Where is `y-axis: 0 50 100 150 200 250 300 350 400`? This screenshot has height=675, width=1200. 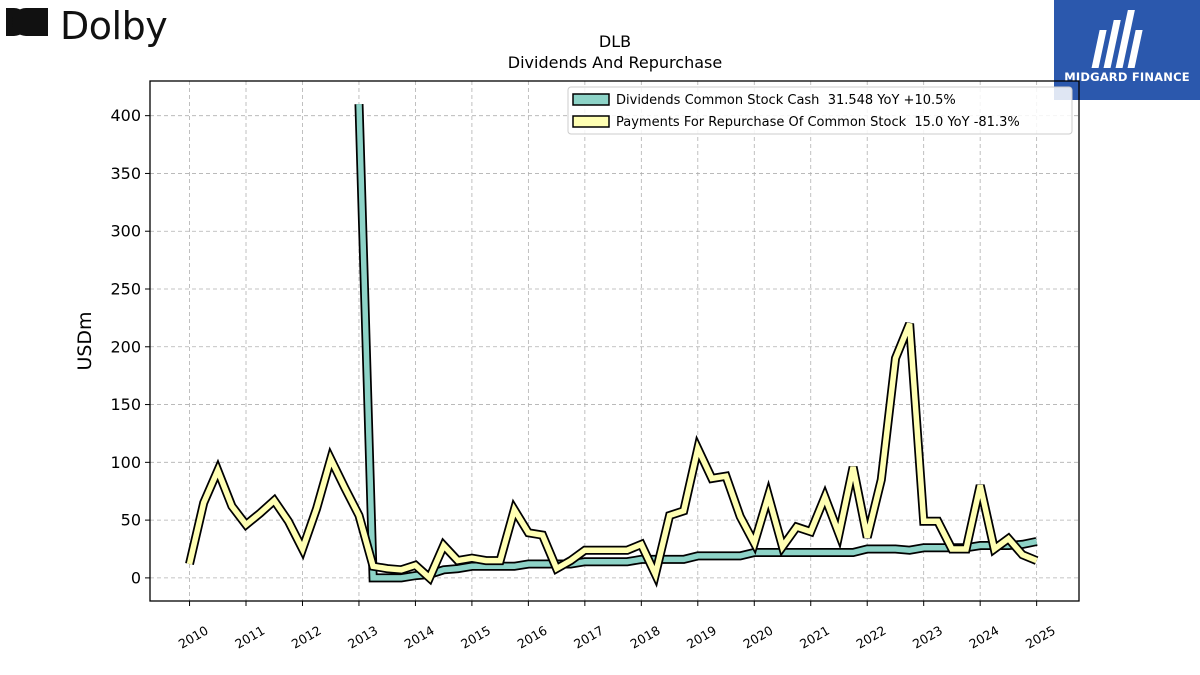
y-axis: 0 50 100 150 200 250 300 350 400 is located at coordinates (130, 346).